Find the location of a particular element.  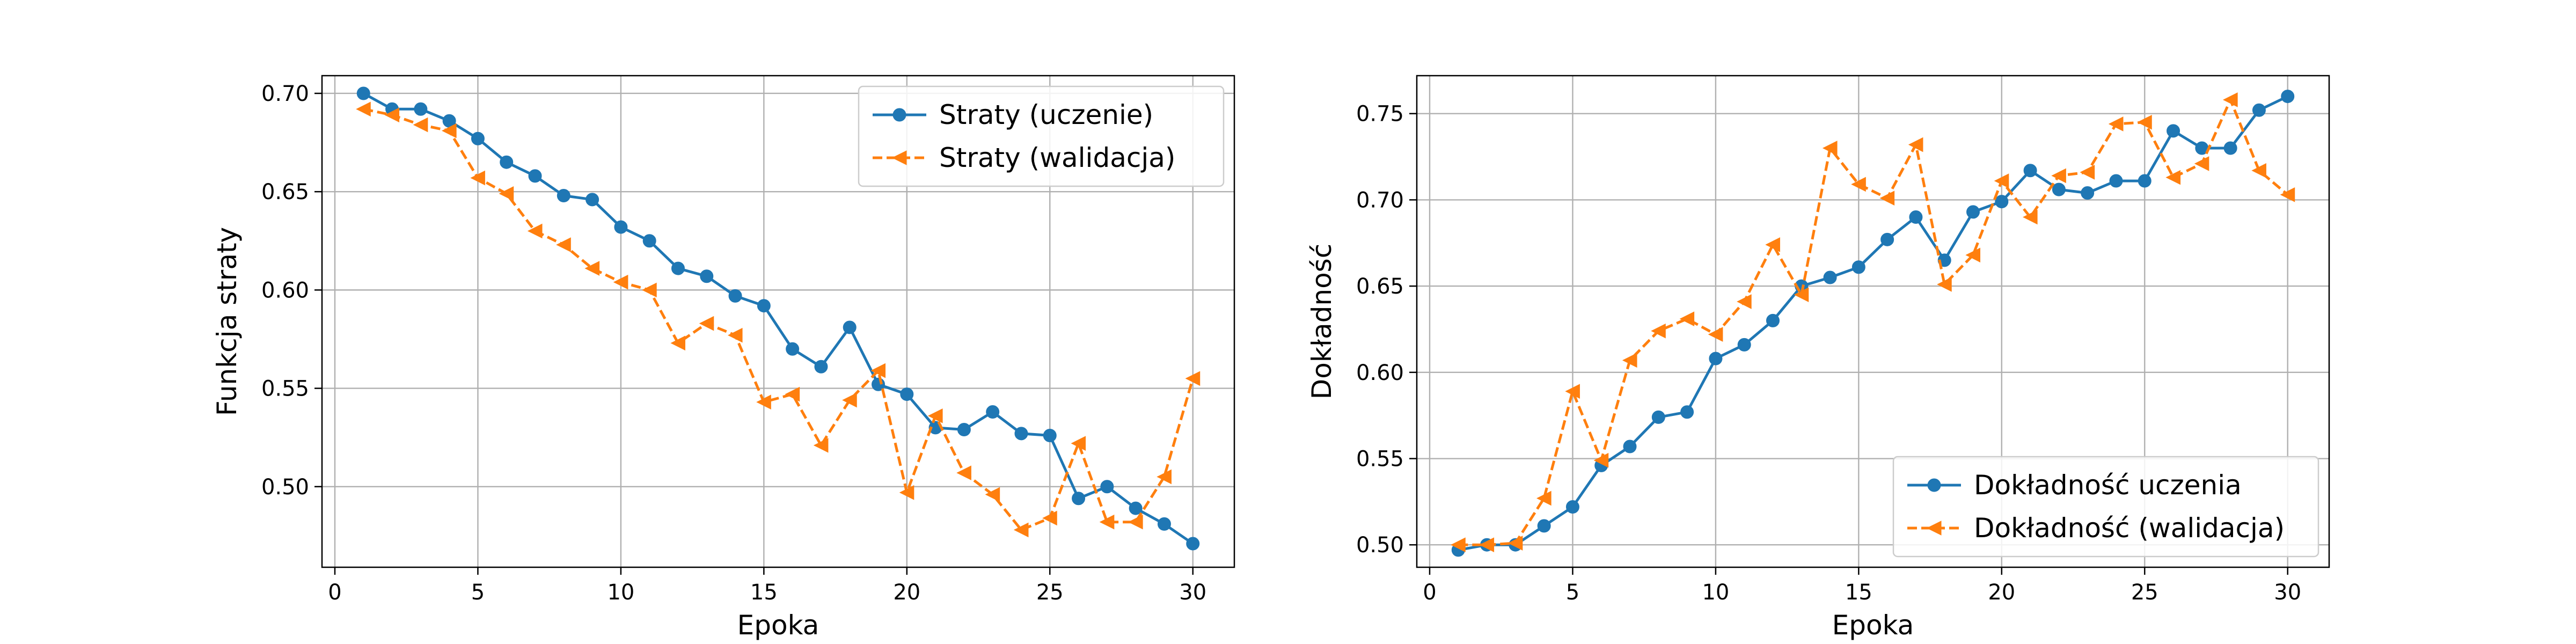

y-tick-label: 0.60 is located at coordinates (285, 290).